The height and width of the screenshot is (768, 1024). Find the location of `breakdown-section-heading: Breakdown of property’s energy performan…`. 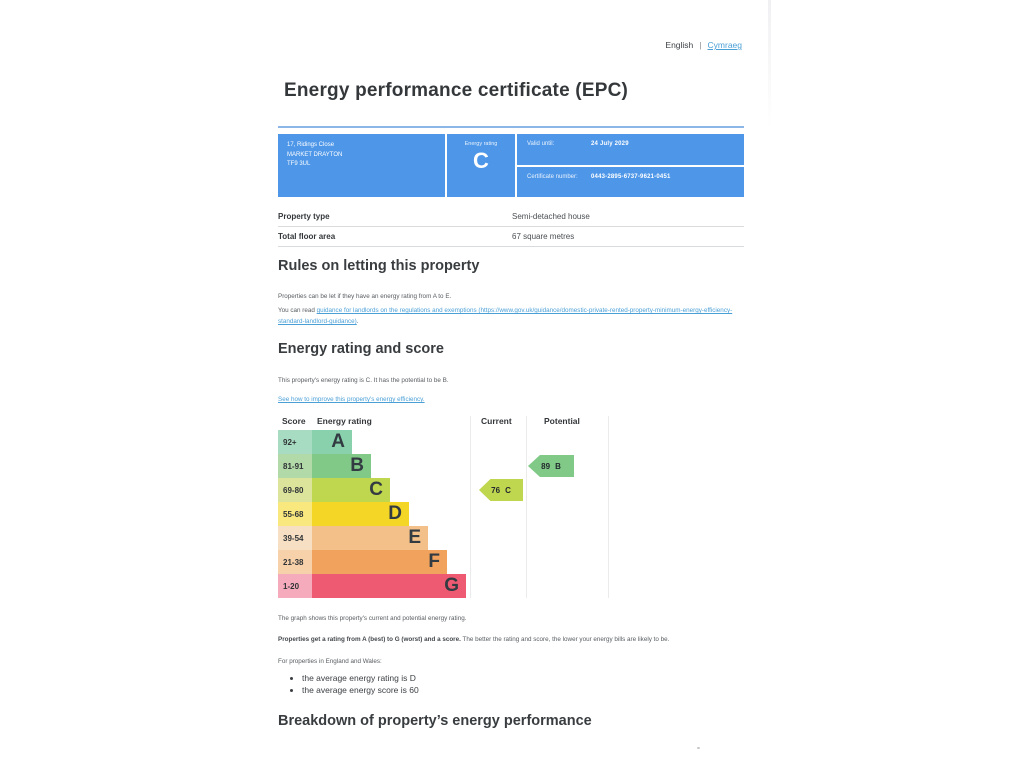

breakdown-section-heading: Breakdown of property’s energy performan… is located at coordinates (435, 721).